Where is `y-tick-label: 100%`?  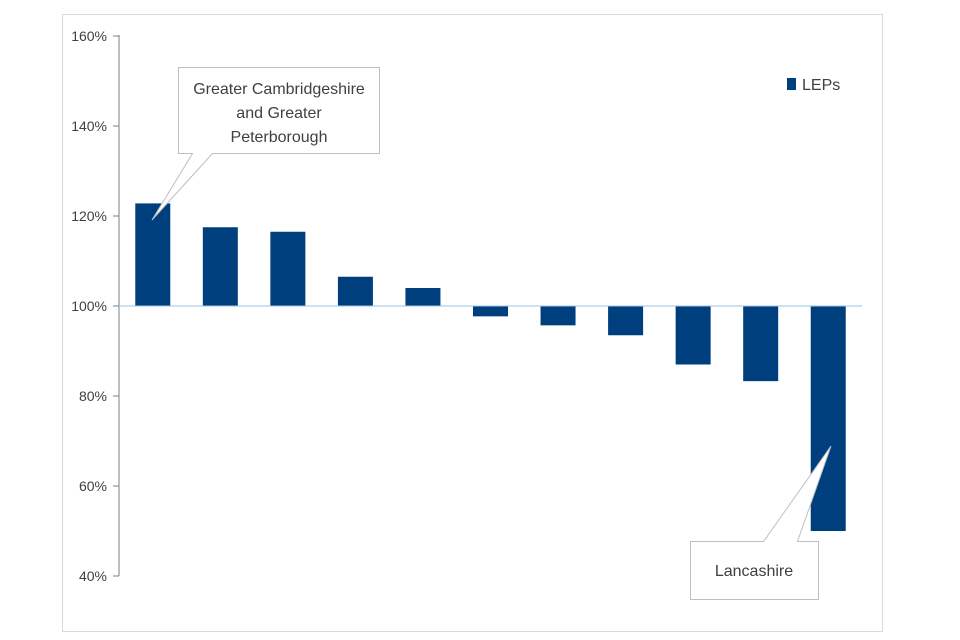
y-tick-label: 100% is located at coordinates (89, 306).